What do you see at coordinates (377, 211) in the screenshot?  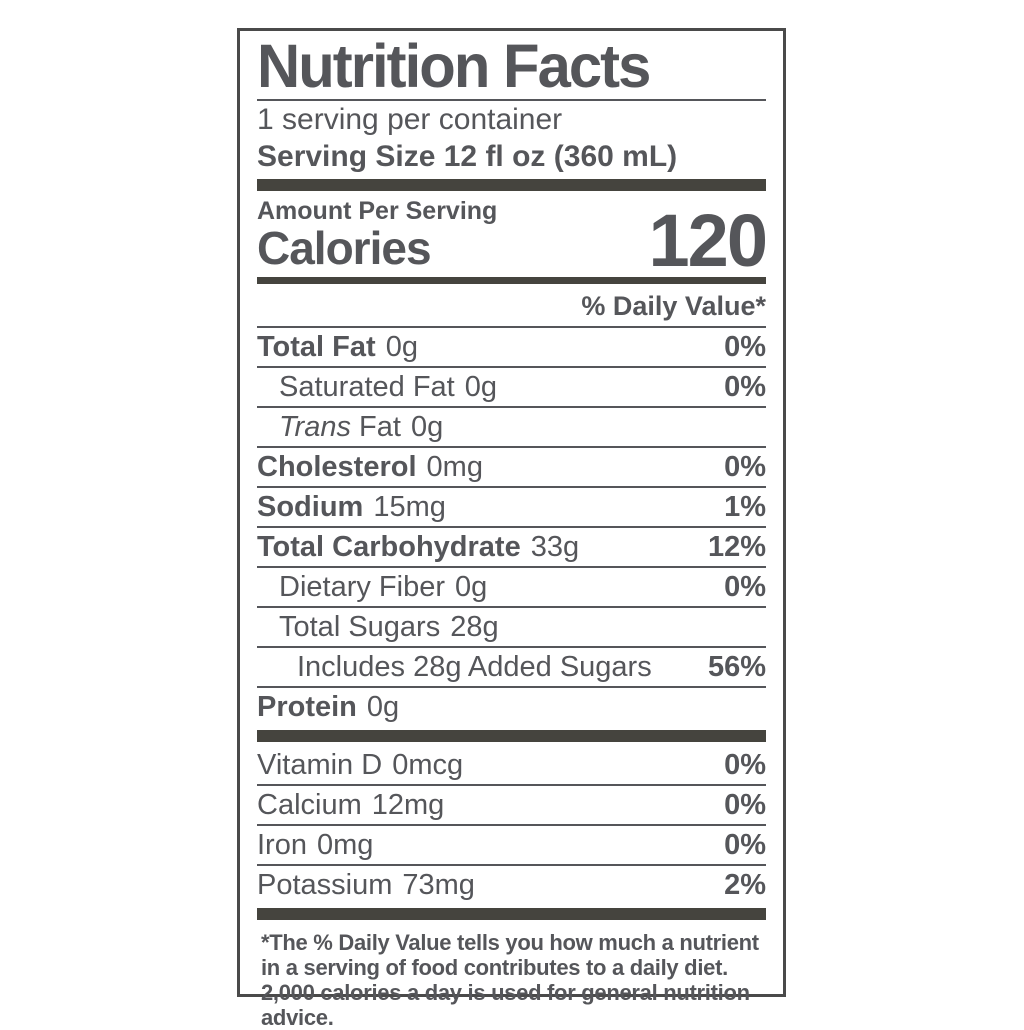 I see `amount-per-serving-label: Amount Per Serving` at bounding box center [377, 211].